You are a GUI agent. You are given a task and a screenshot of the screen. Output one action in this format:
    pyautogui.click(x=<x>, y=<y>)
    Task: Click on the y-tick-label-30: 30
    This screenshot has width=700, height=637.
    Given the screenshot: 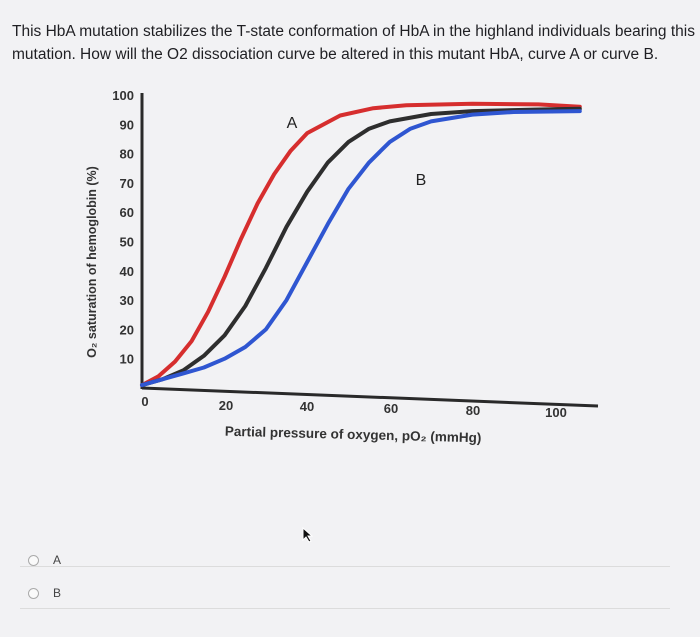 What is the action you would take?
    pyautogui.click(x=127, y=300)
    